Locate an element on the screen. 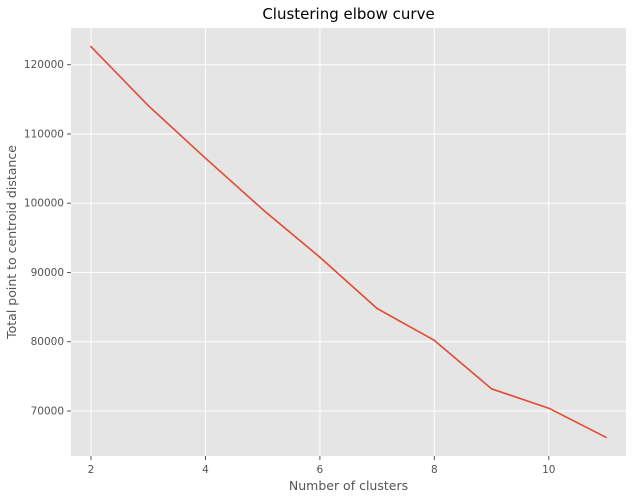  x-tick-label: 10 is located at coordinates (548, 470).